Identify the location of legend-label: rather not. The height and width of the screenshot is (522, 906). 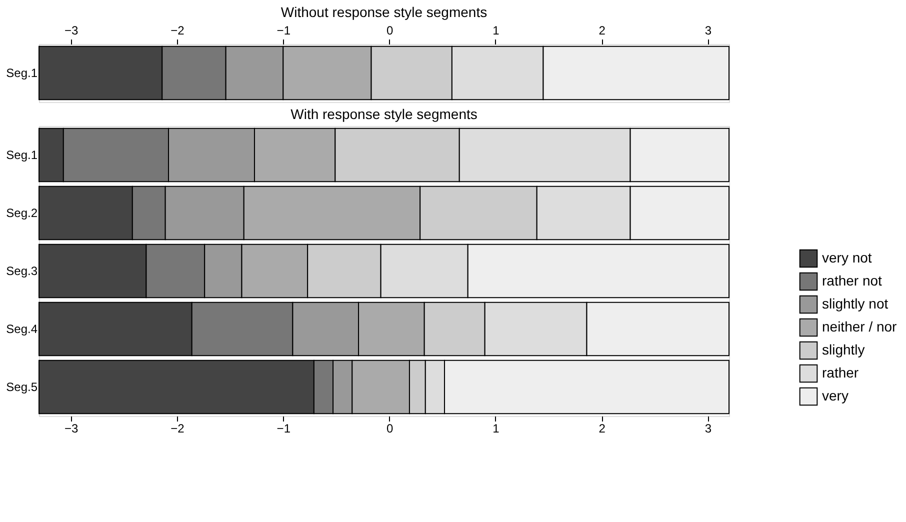
(852, 280).